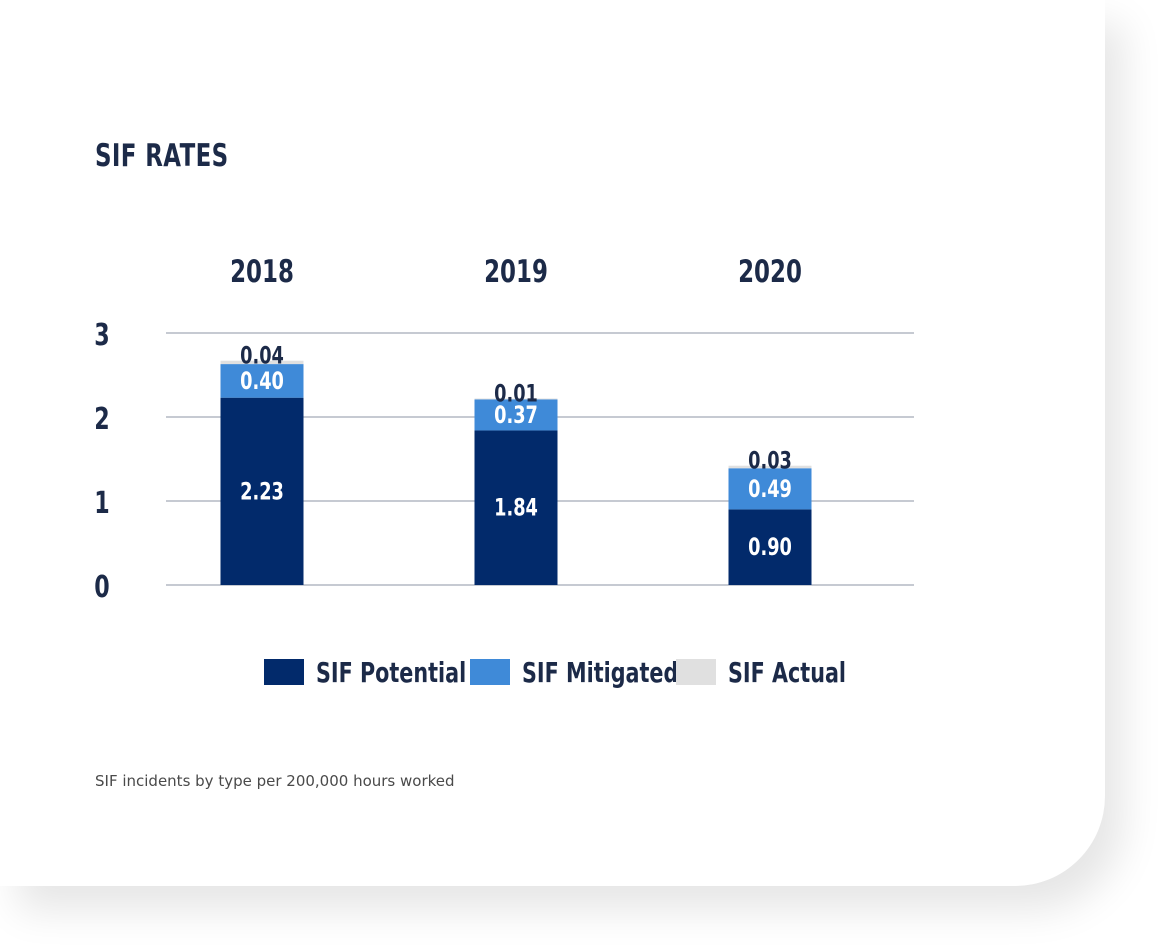 This screenshot has height=951, width=1170. What do you see at coordinates (516, 272) in the screenshot?
I see `category-label-2019: 2019` at bounding box center [516, 272].